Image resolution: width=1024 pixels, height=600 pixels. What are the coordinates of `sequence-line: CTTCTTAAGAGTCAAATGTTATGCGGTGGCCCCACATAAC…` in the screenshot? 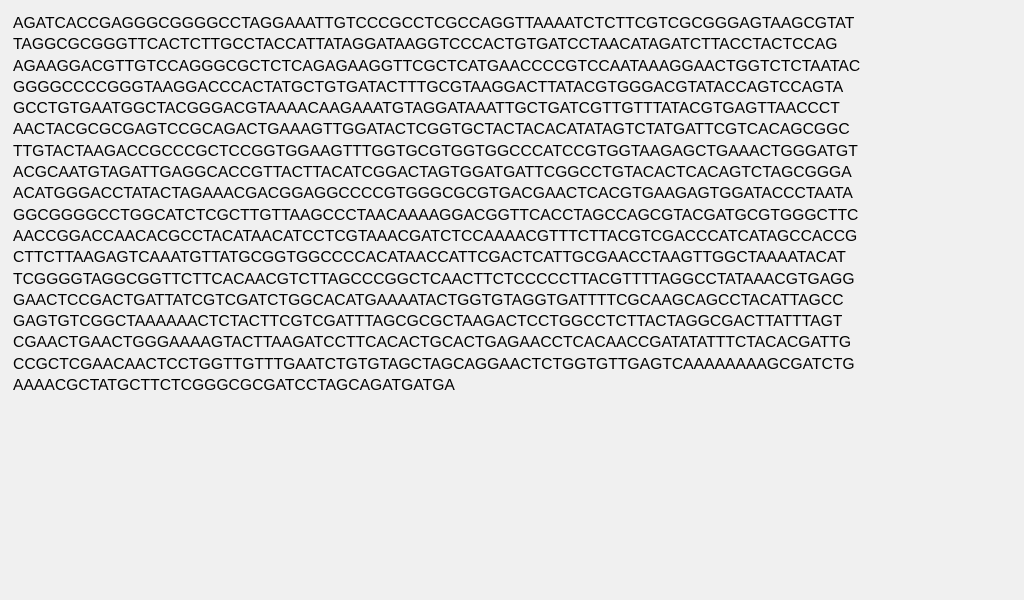 It's located at (429, 258).